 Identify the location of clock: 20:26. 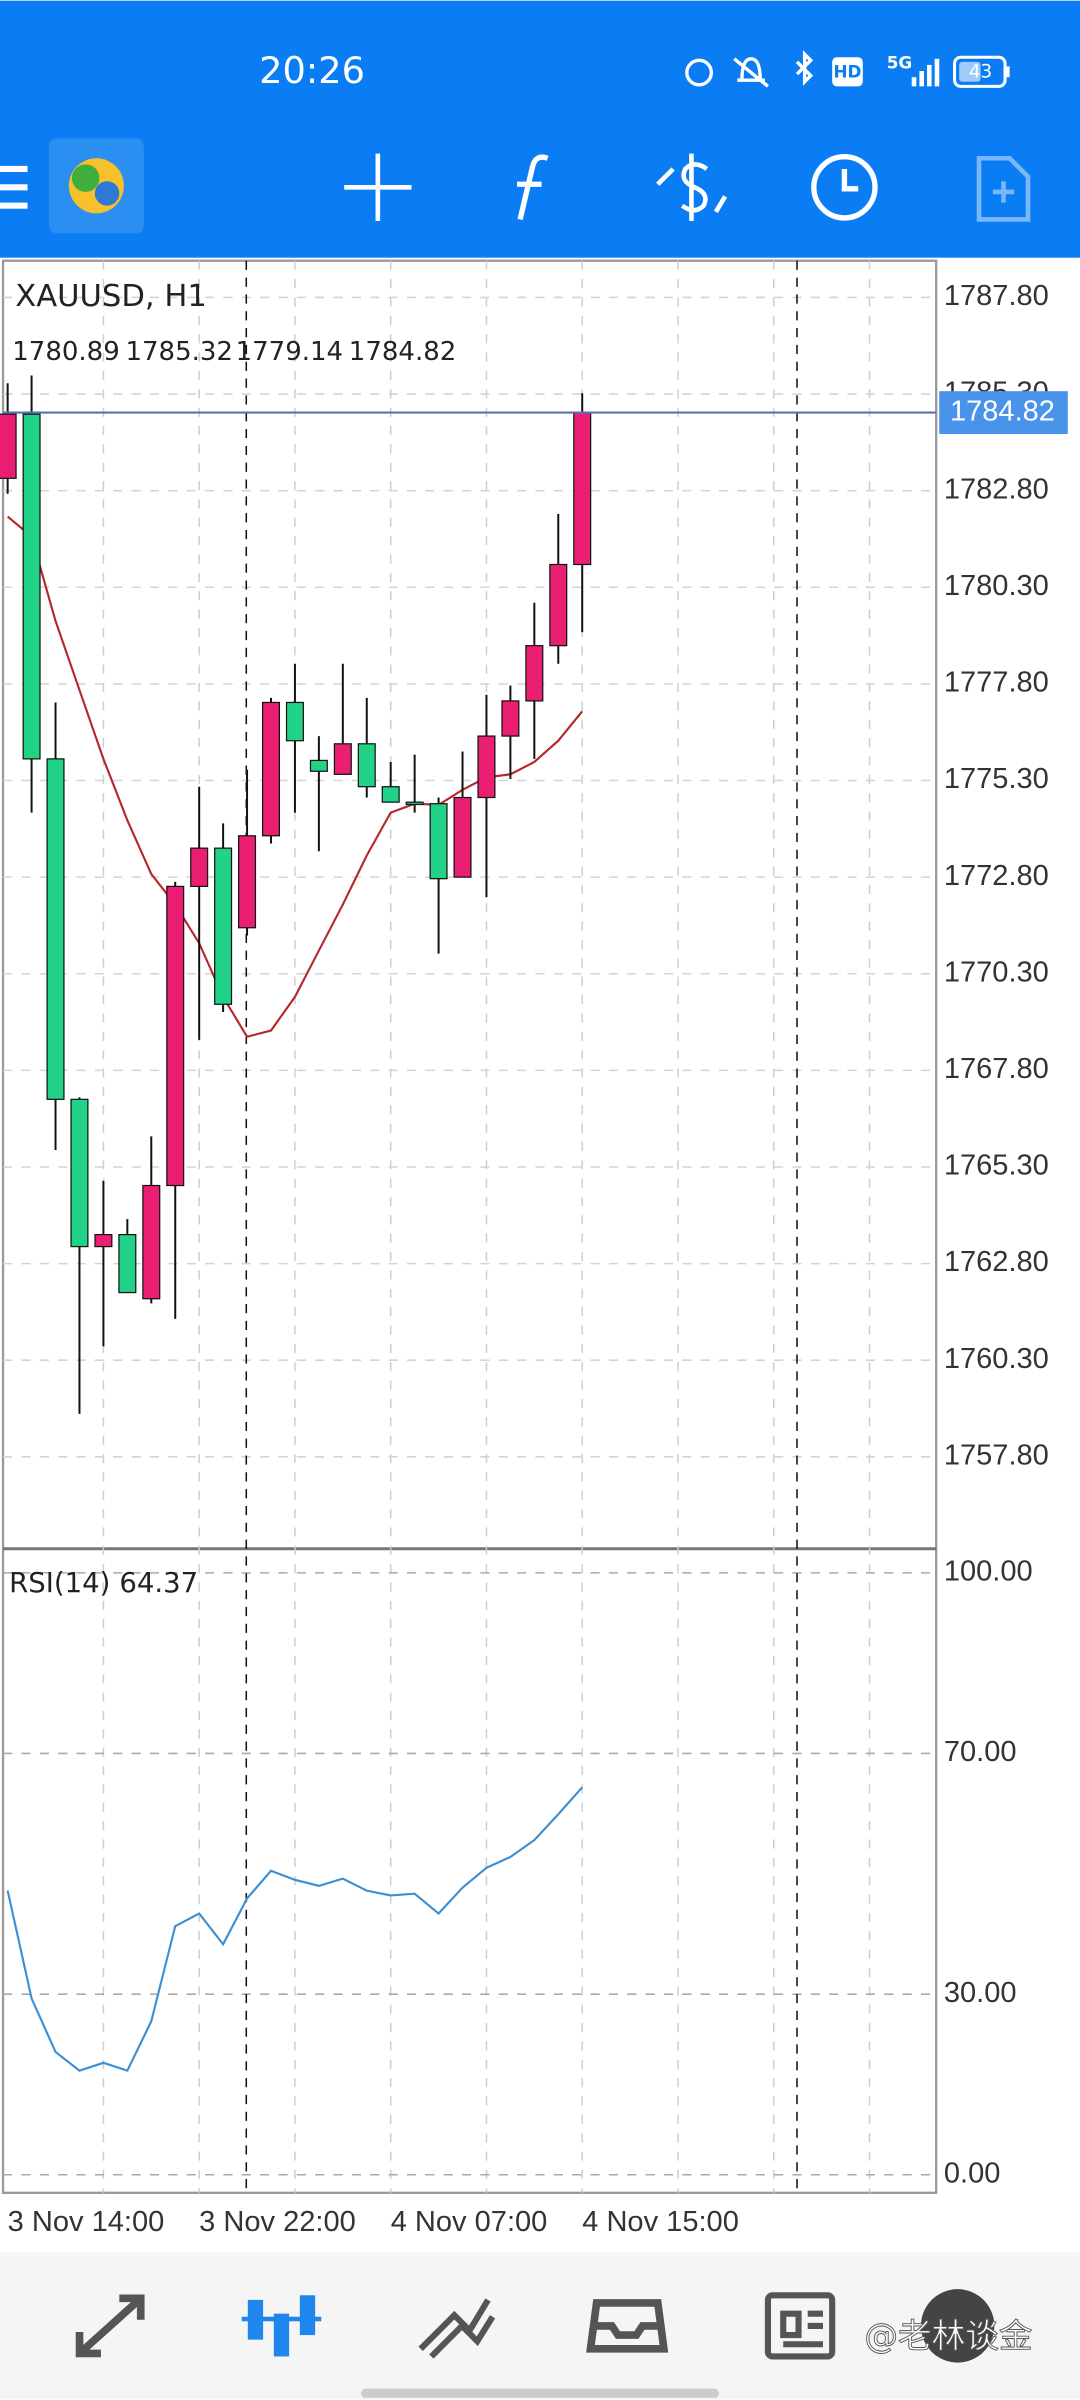
(312, 70).